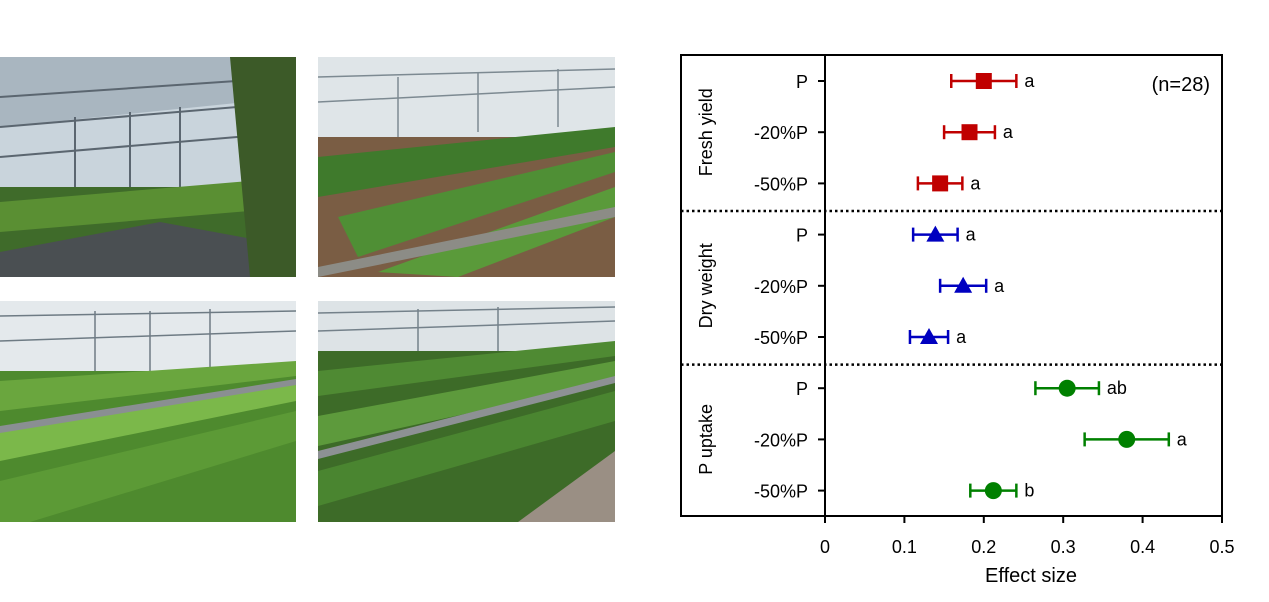 The width and height of the screenshot is (1269, 602). What do you see at coordinates (148, 411) in the screenshot?
I see `greenhouse-photo-bottom-left` at bounding box center [148, 411].